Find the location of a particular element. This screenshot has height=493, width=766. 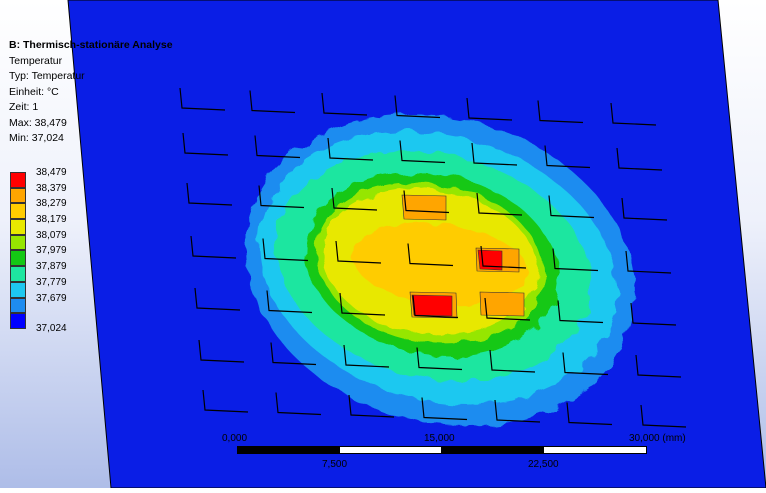

analysis-title: B: Thermisch-stationäre Analyse is located at coordinates (91, 45).